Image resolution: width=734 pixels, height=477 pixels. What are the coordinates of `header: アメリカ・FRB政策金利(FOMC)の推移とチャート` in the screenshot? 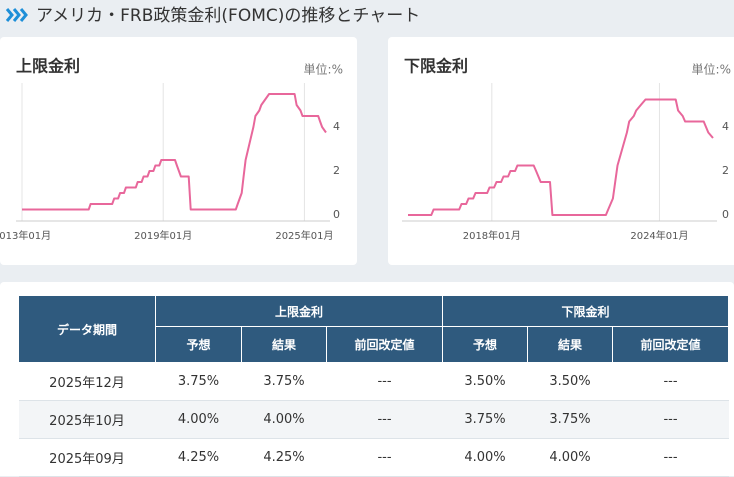 It's located at (212, 16).